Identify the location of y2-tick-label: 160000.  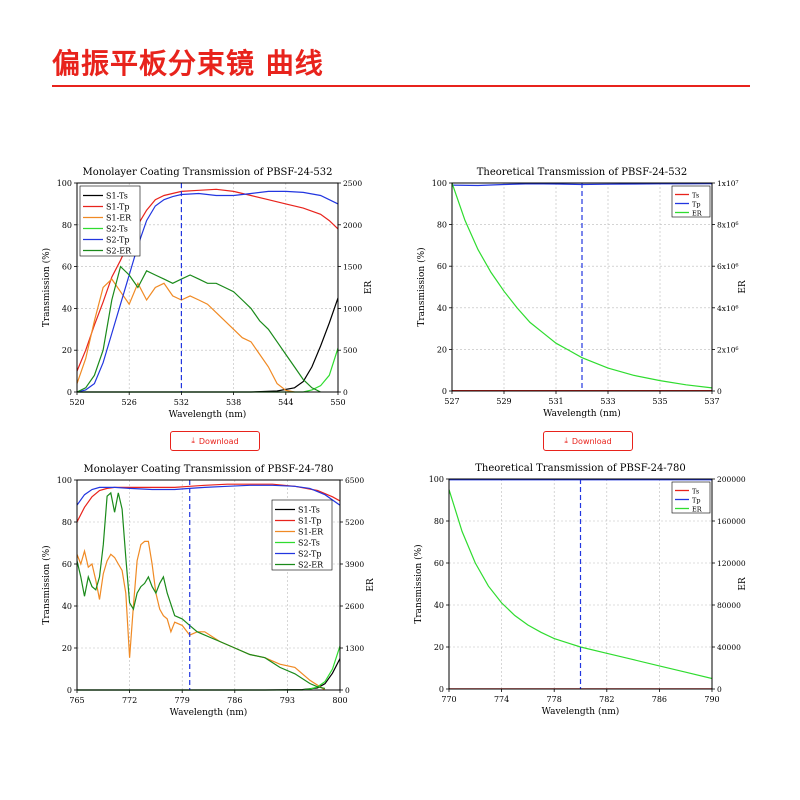
(731, 521).